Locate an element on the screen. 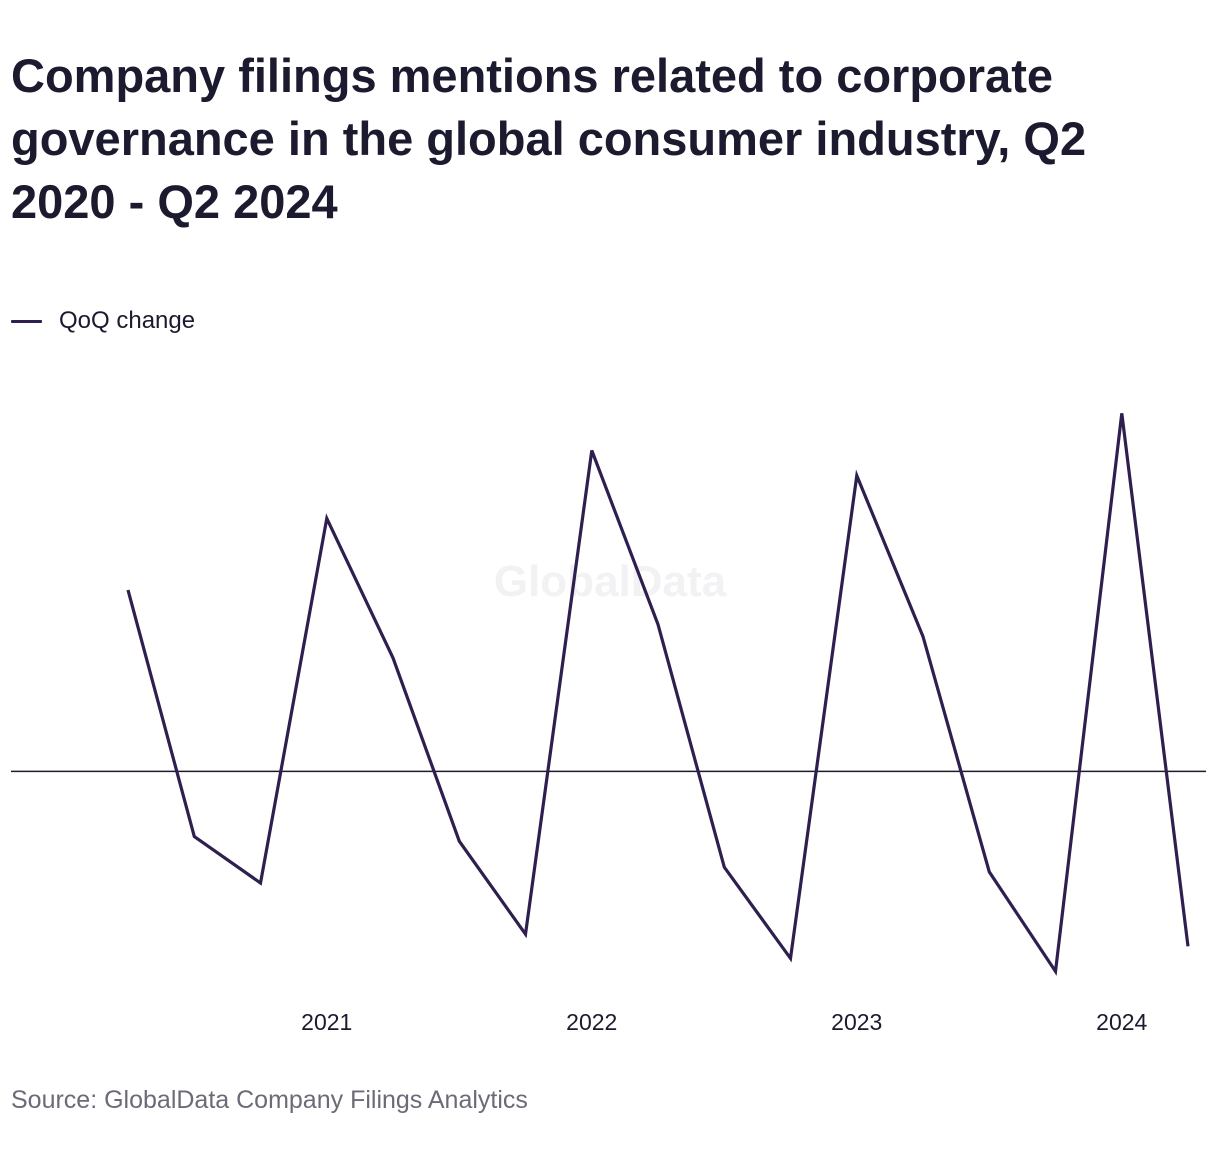 The height and width of the screenshot is (1160, 1220). x-tick-label: 2021 is located at coordinates (326, 1022).